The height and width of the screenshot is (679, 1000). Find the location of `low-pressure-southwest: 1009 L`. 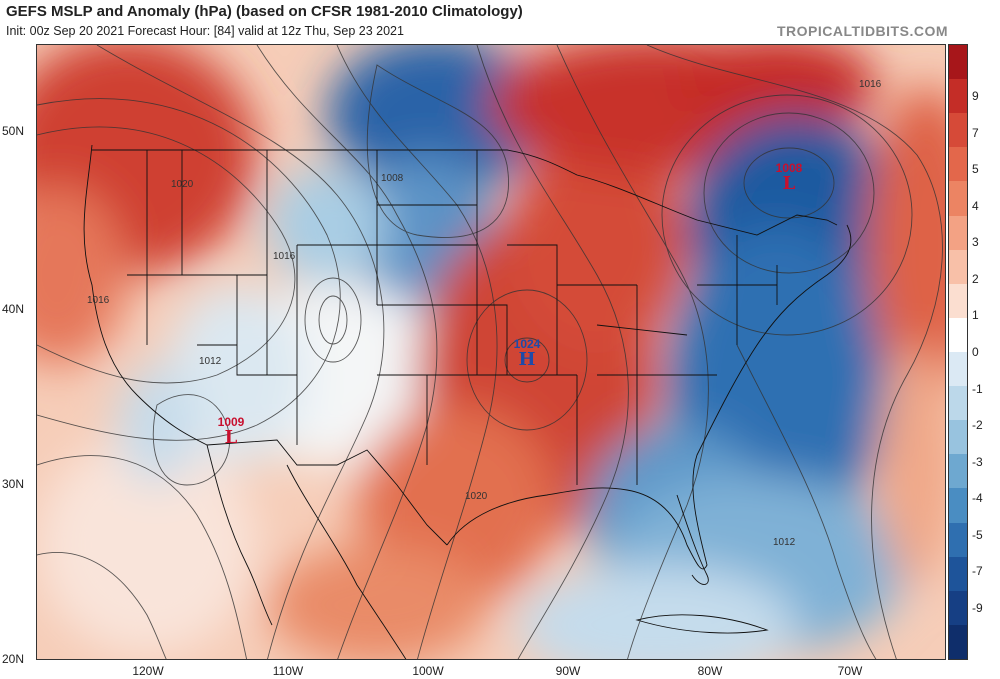

low-pressure-southwest: 1009 L is located at coordinates (231, 431).